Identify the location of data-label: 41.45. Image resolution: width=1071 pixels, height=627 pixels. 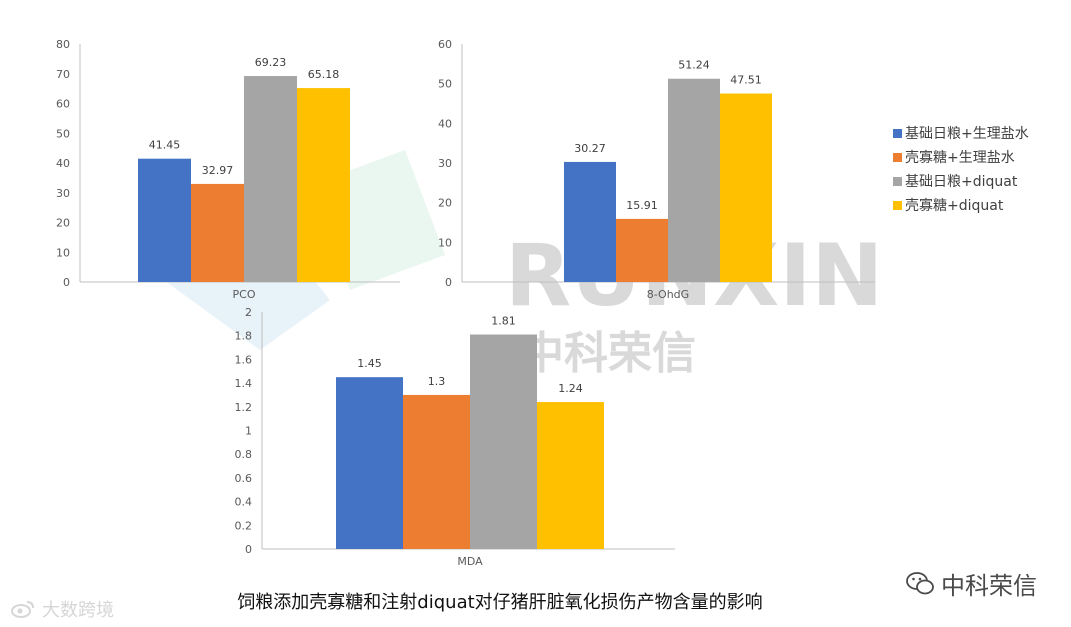
(165, 145).